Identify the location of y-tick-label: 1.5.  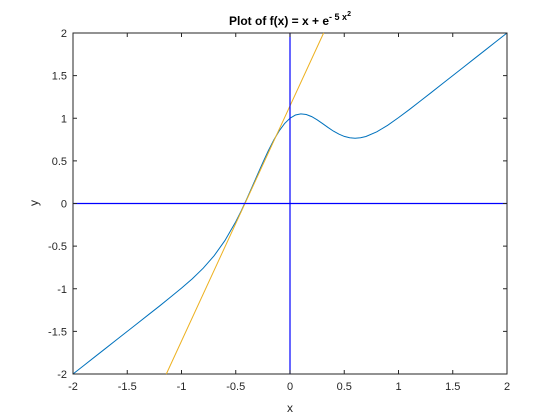
(59, 77).